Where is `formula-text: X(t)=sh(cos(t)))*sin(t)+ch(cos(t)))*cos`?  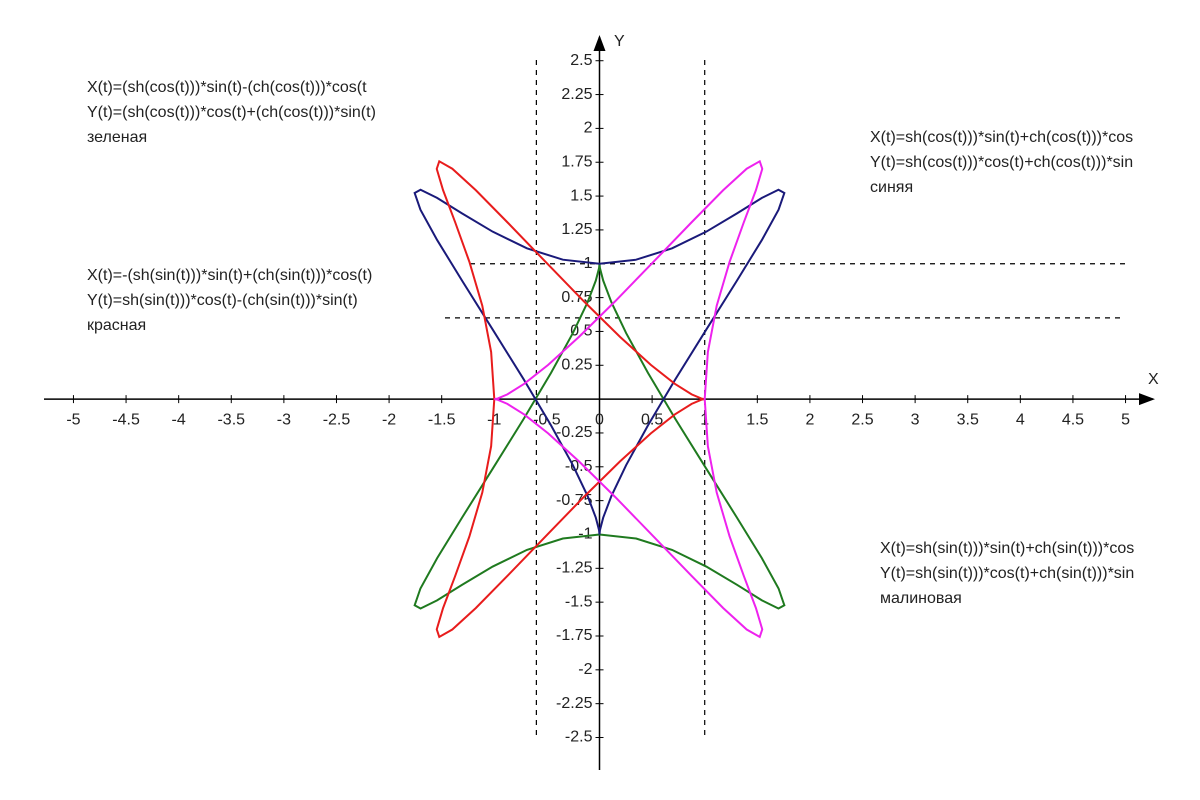
formula-text: X(t)=sh(cos(t)))*sin(t)+ch(cos(t)))*cos is located at coordinates (1001, 137).